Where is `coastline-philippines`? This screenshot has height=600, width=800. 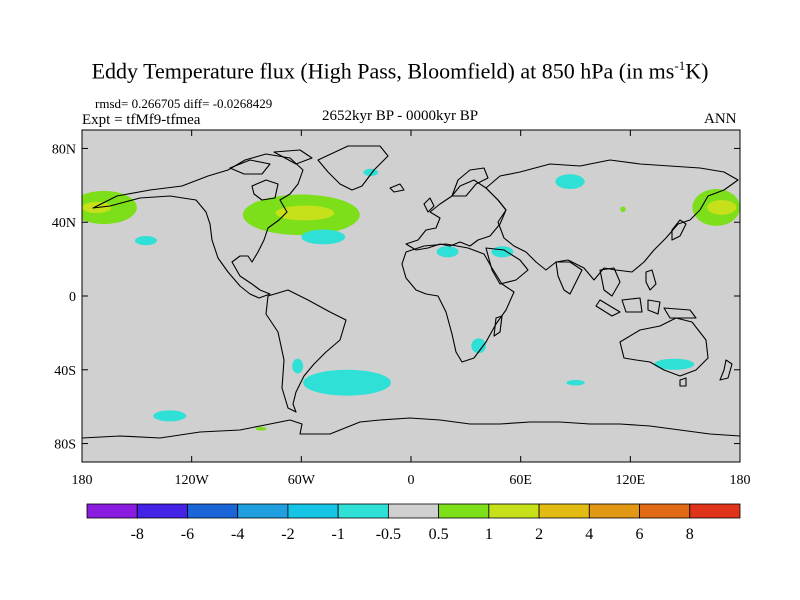 coastline-philippines is located at coordinates (651, 280).